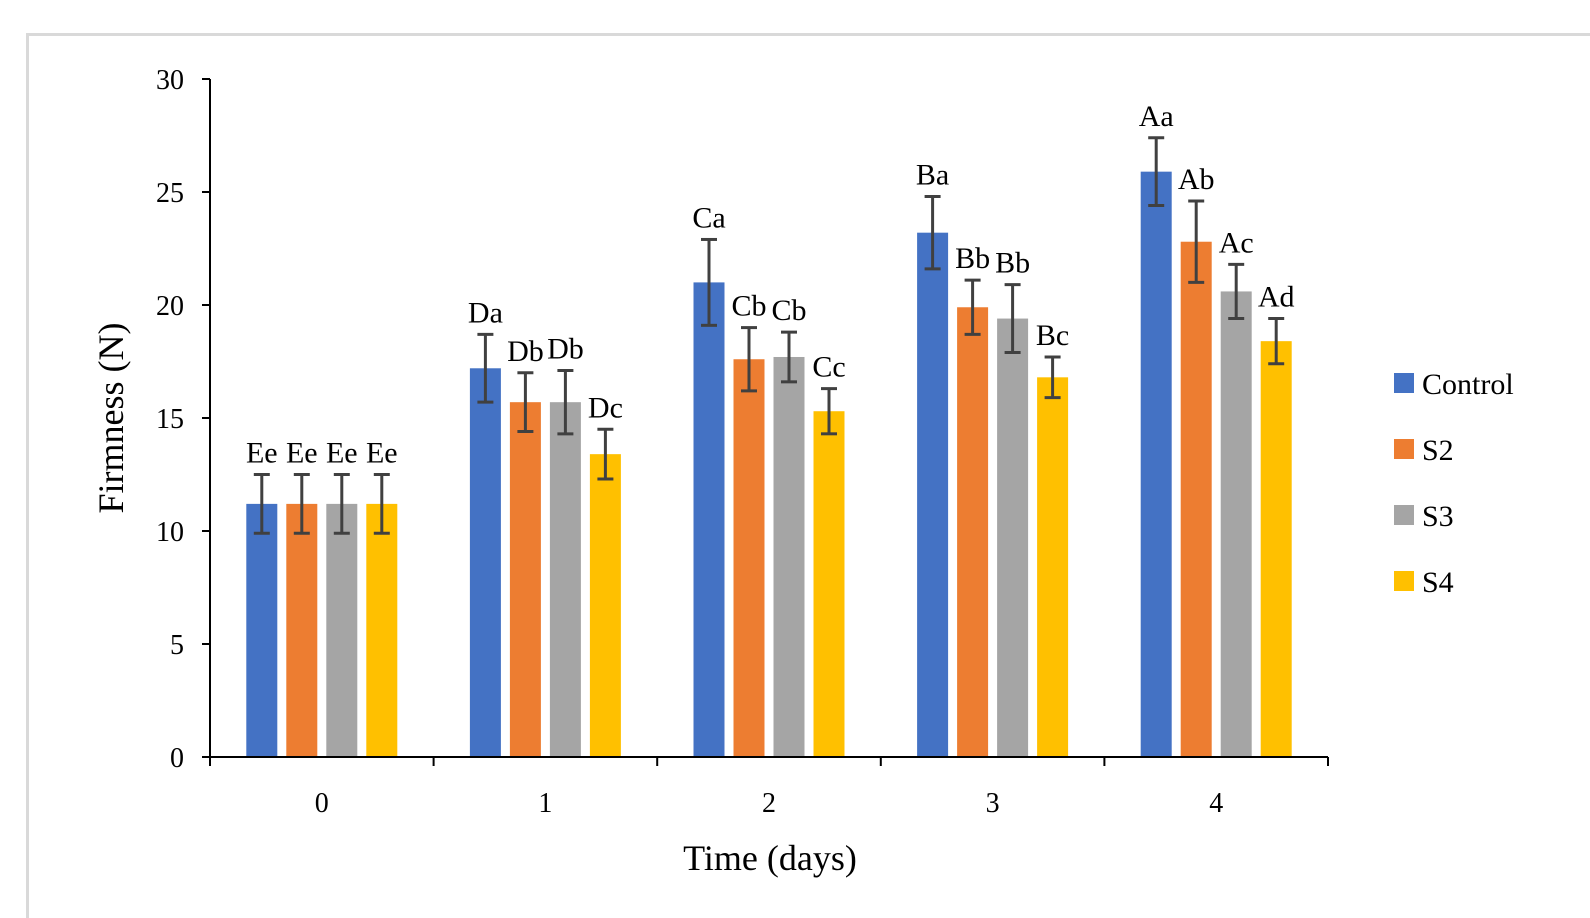 The height and width of the screenshot is (918, 1590). Describe the element at coordinates (565, 349) in the screenshot. I see `data-label-s3-day-1: Db` at that location.